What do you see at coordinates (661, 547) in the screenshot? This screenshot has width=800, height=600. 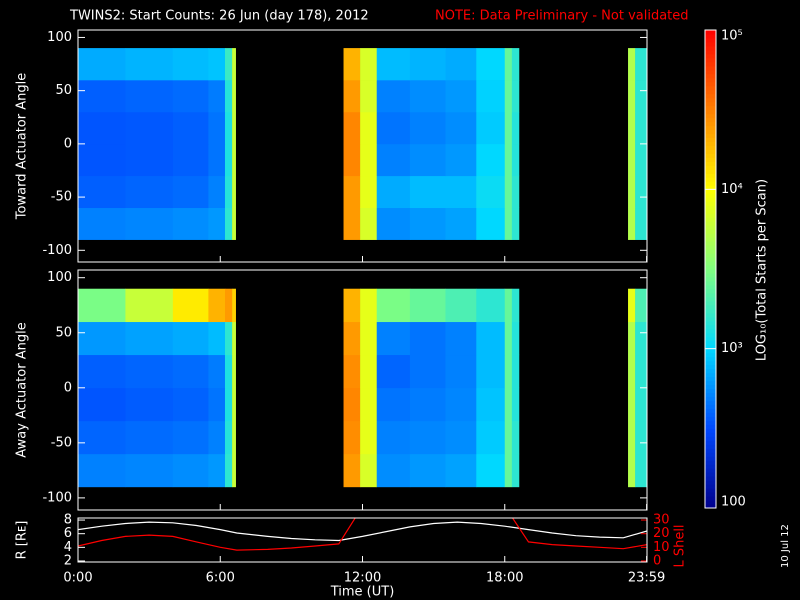 I see `y2-tick-label: 10` at bounding box center [661, 547].